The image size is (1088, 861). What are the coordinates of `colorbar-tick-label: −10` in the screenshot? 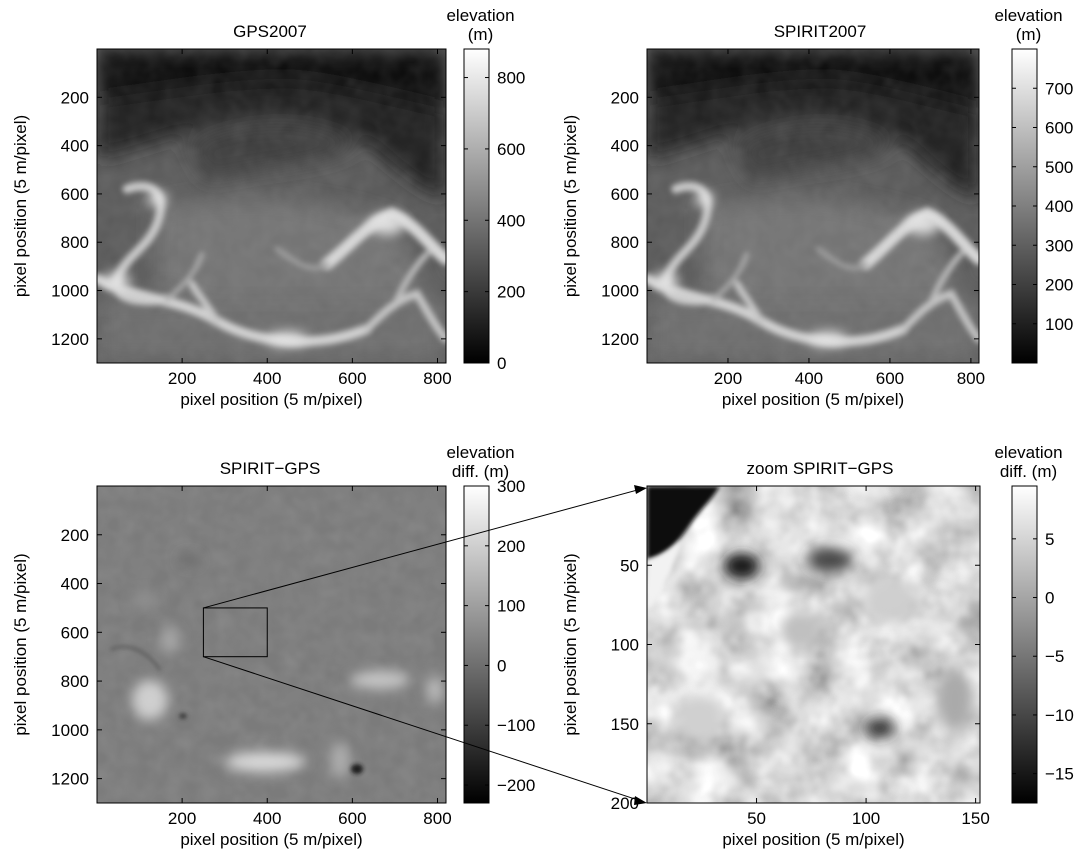 It's located at (1059, 715).